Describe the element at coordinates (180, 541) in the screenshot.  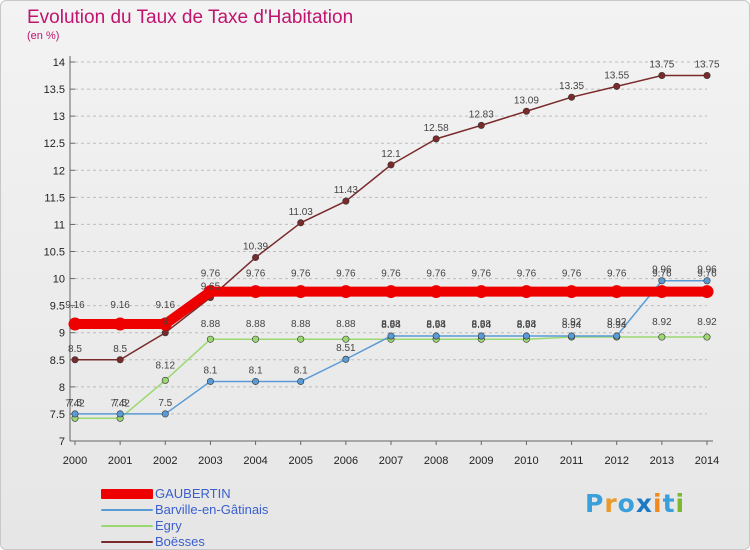
I see `legend-label: Boësses` at that location.